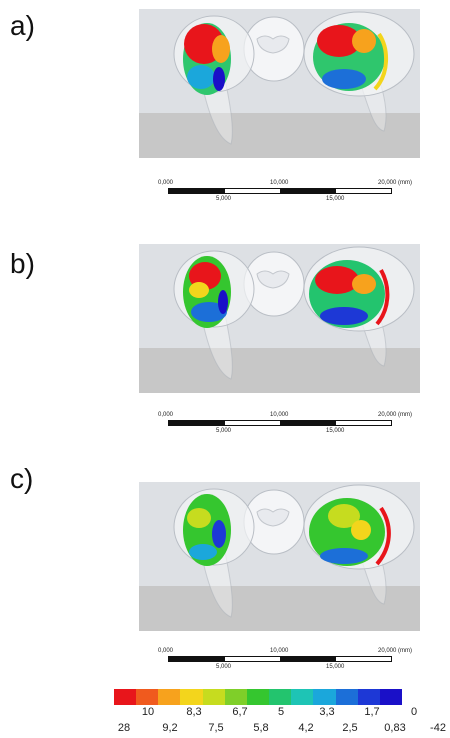 Image resolution: width=450 pixels, height=738 pixels. I want to click on legend-label: 6,7, so click(240, 712).